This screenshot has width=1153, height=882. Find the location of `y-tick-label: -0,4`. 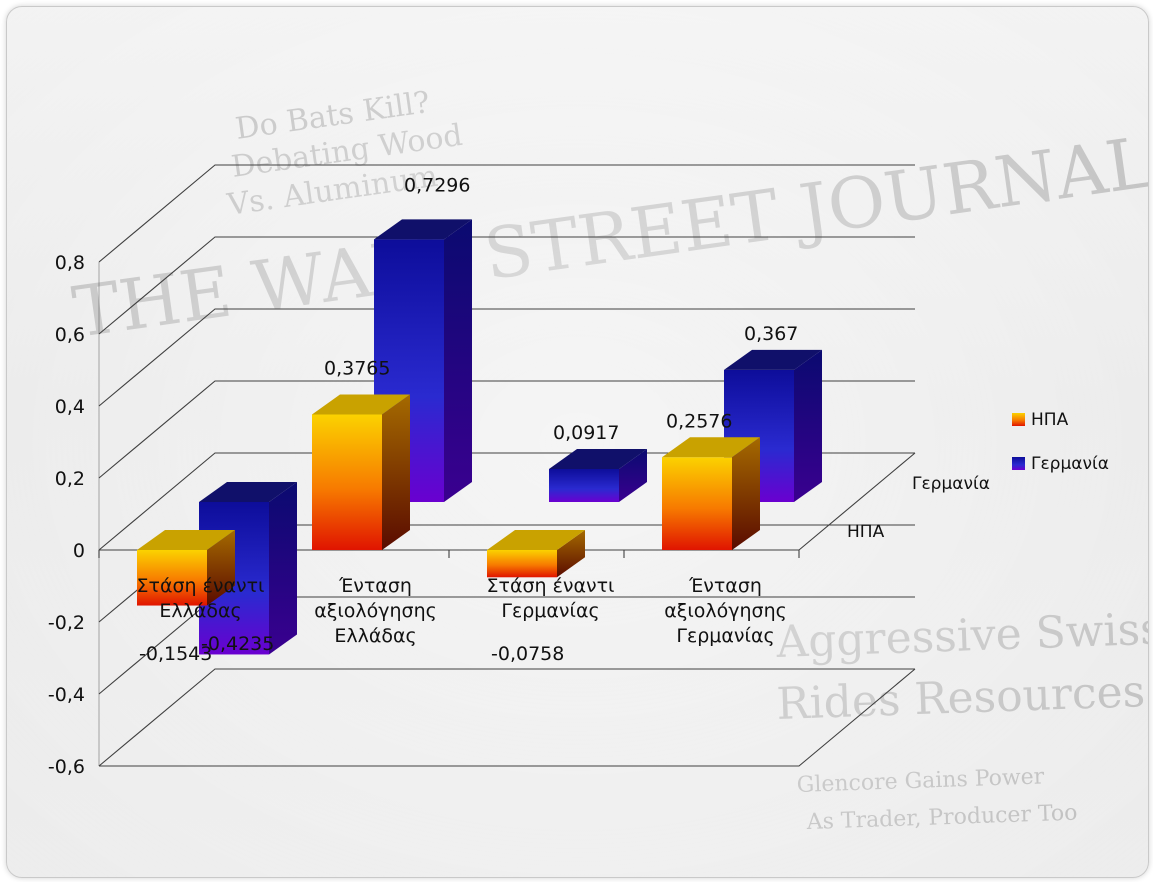

y-tick-label: -0,4 is located at coordinates (66, 695).